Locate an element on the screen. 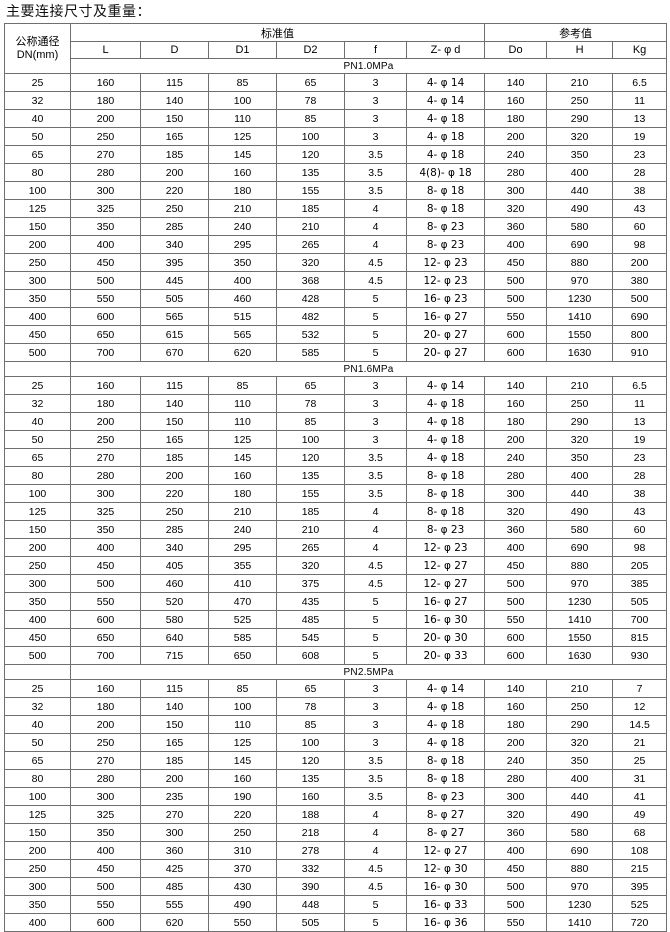  cell-kg: 19 is located at coordinates (640, 439).